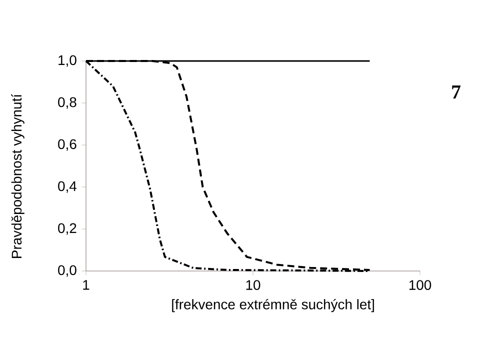 This screenshot has width=500, height=340. Describe the element at coordinates (67, 145) in the screenshot. I see `y-tick-label: 0,6` at that location.